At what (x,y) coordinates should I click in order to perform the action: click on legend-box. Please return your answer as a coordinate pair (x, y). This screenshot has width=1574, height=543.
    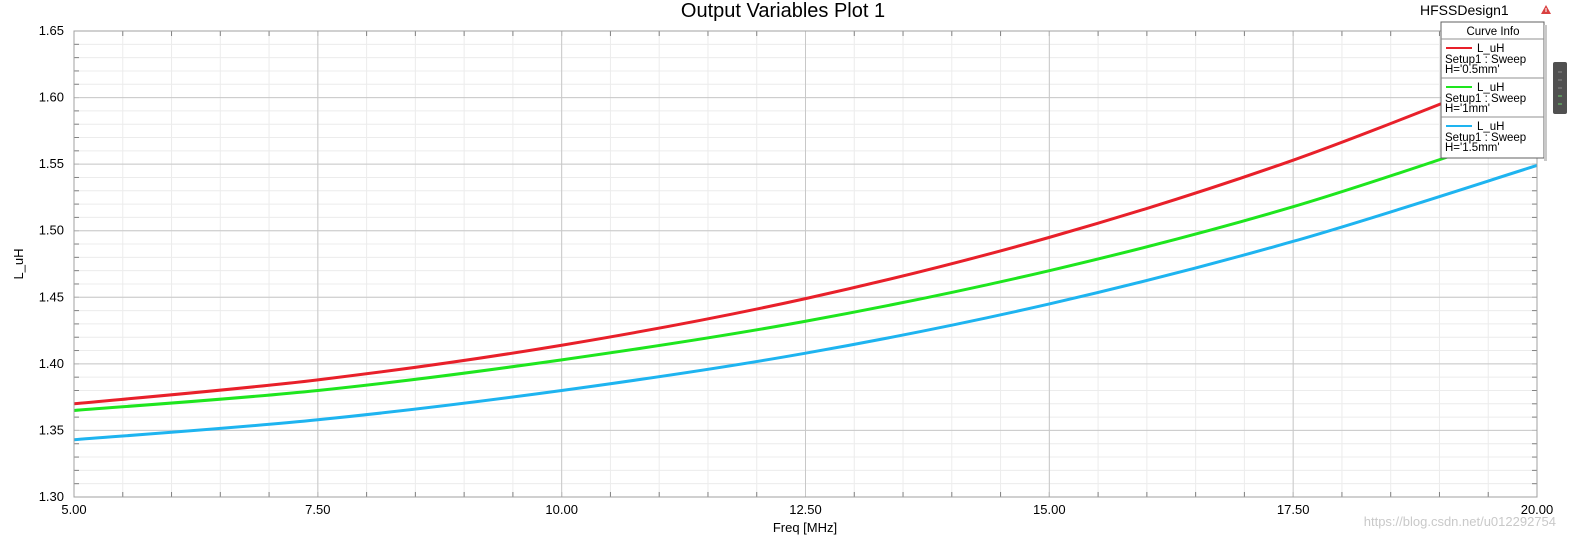
    Looking at the image, I should click on (1492, 90).